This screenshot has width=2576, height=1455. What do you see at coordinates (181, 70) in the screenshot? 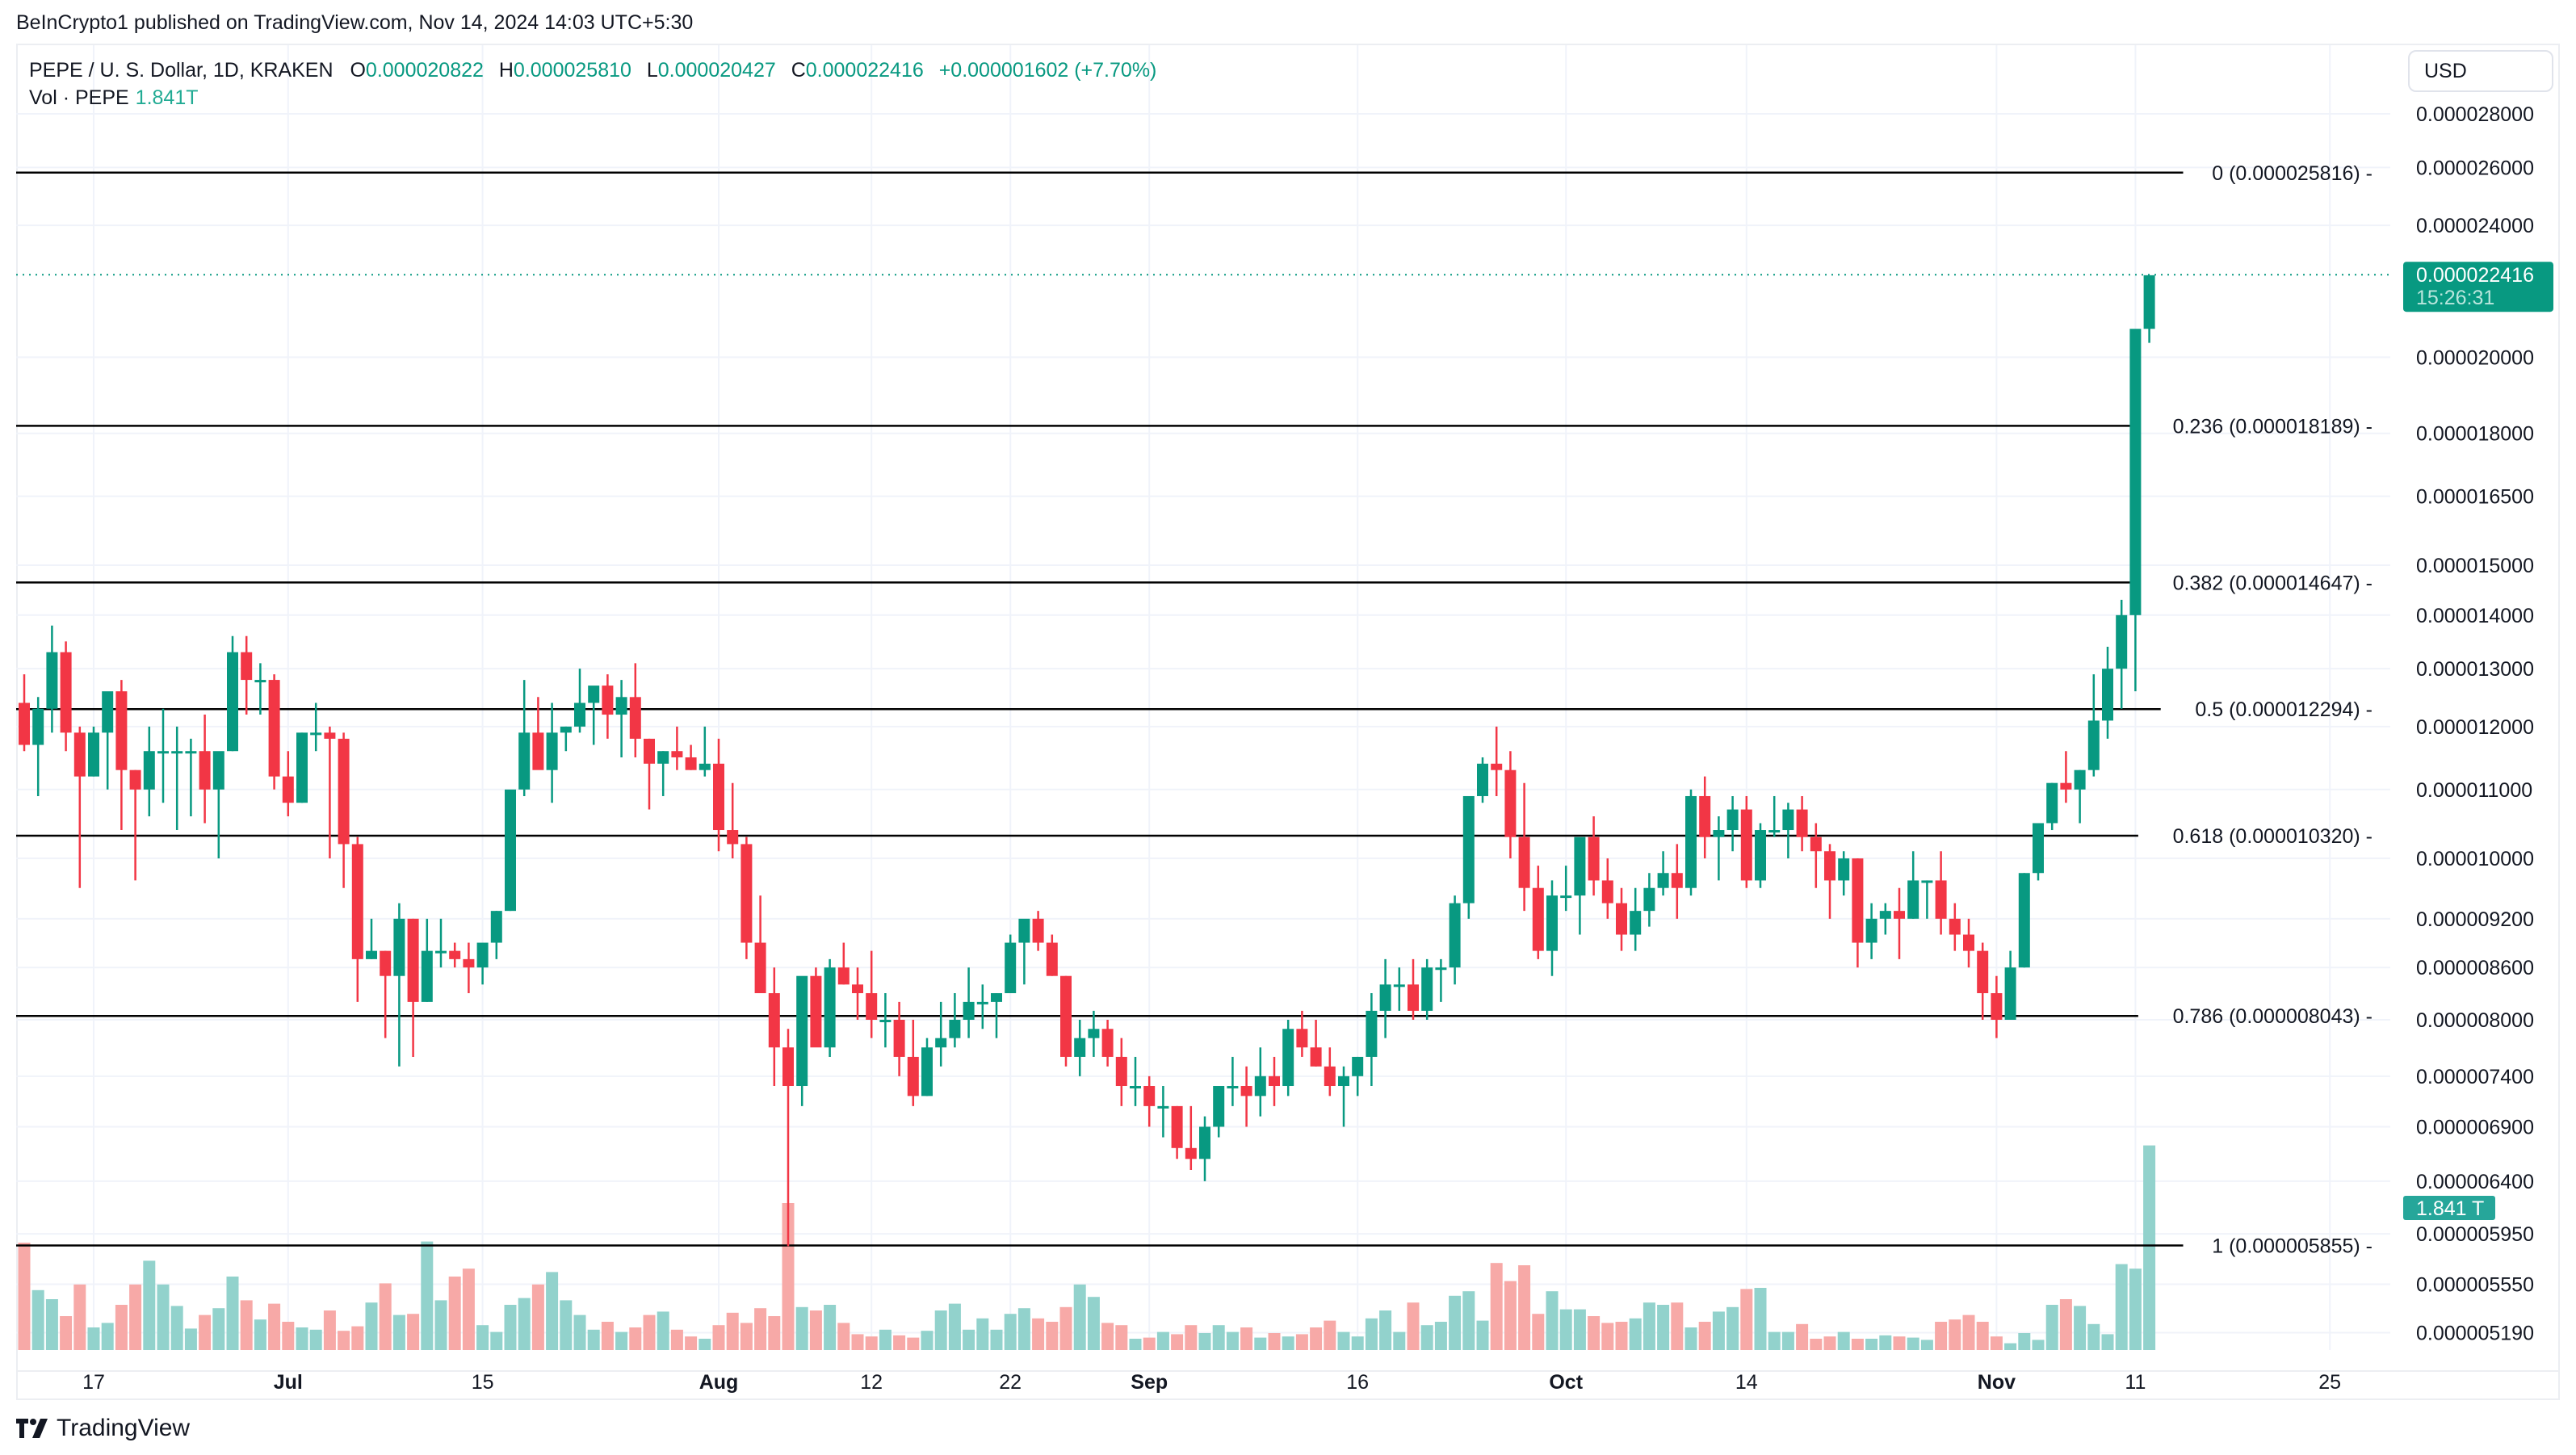
I see `symbol-title: PEPE / U. S. Dollar, 1D, KRAKEN` at bounding box center [181, 70].